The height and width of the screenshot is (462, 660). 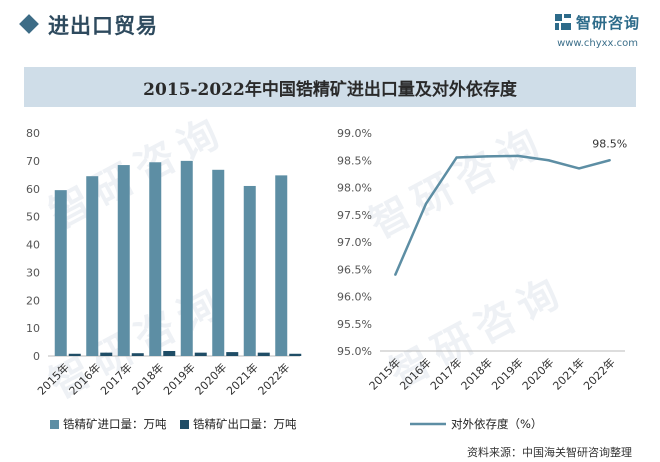 What do you see at coordinates (33, 133) in the screenshot?
I see `y-tick-label: 80` at bounding box center [33, 133].